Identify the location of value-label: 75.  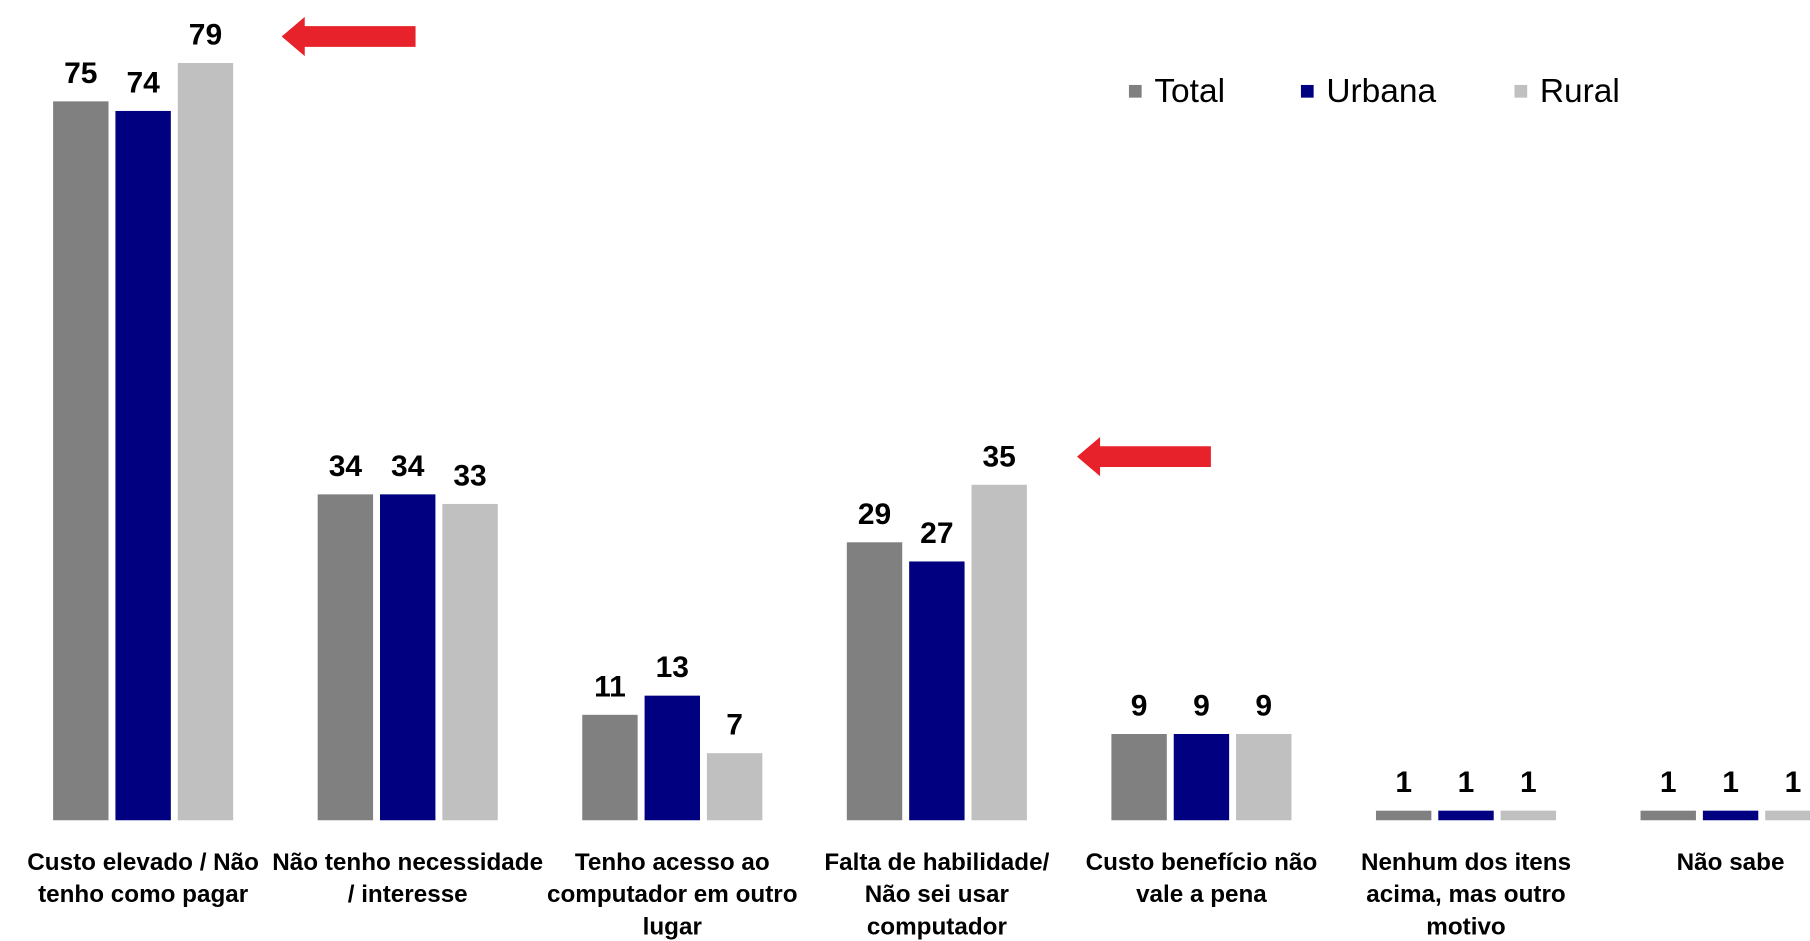
(80, 73).